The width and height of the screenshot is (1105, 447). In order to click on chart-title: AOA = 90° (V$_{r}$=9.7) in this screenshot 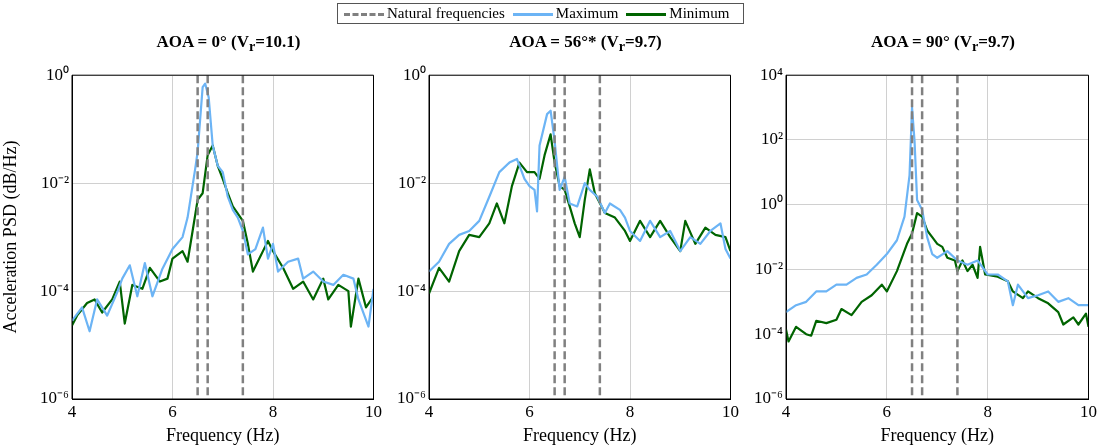, I will do `click(943, 44)`.